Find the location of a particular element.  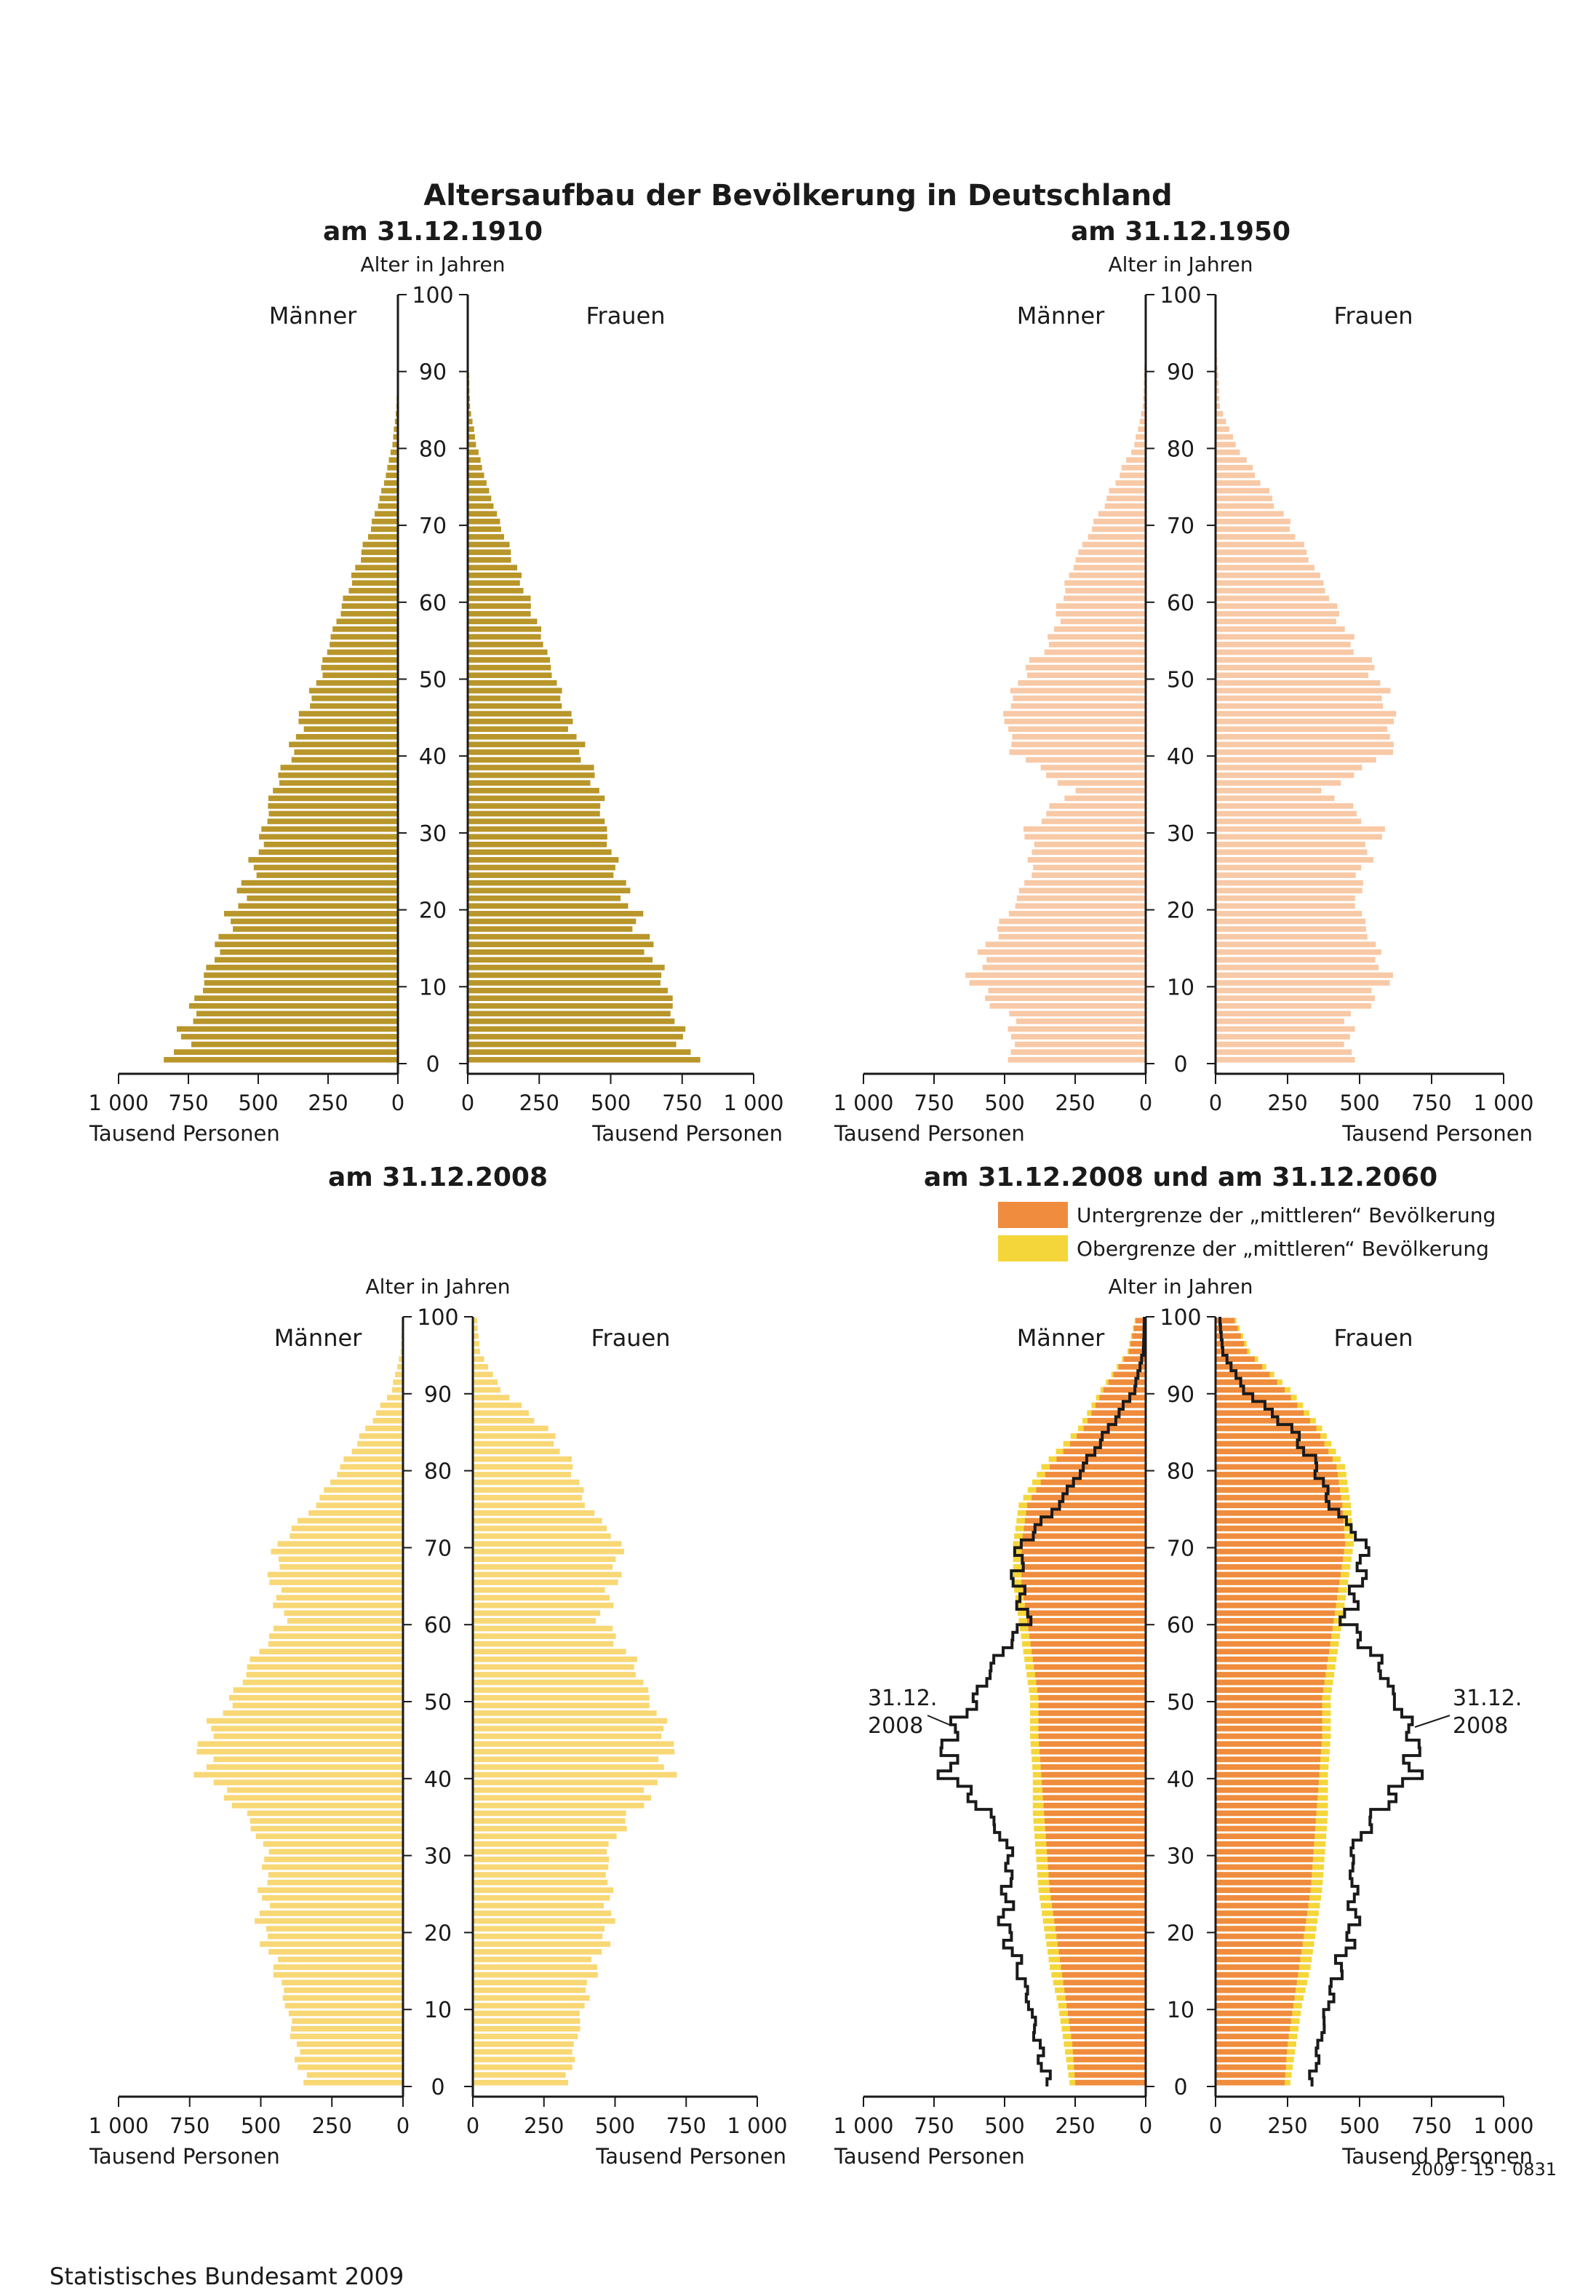

age-tick-label: 30 is located at coordinates (438, 1857).